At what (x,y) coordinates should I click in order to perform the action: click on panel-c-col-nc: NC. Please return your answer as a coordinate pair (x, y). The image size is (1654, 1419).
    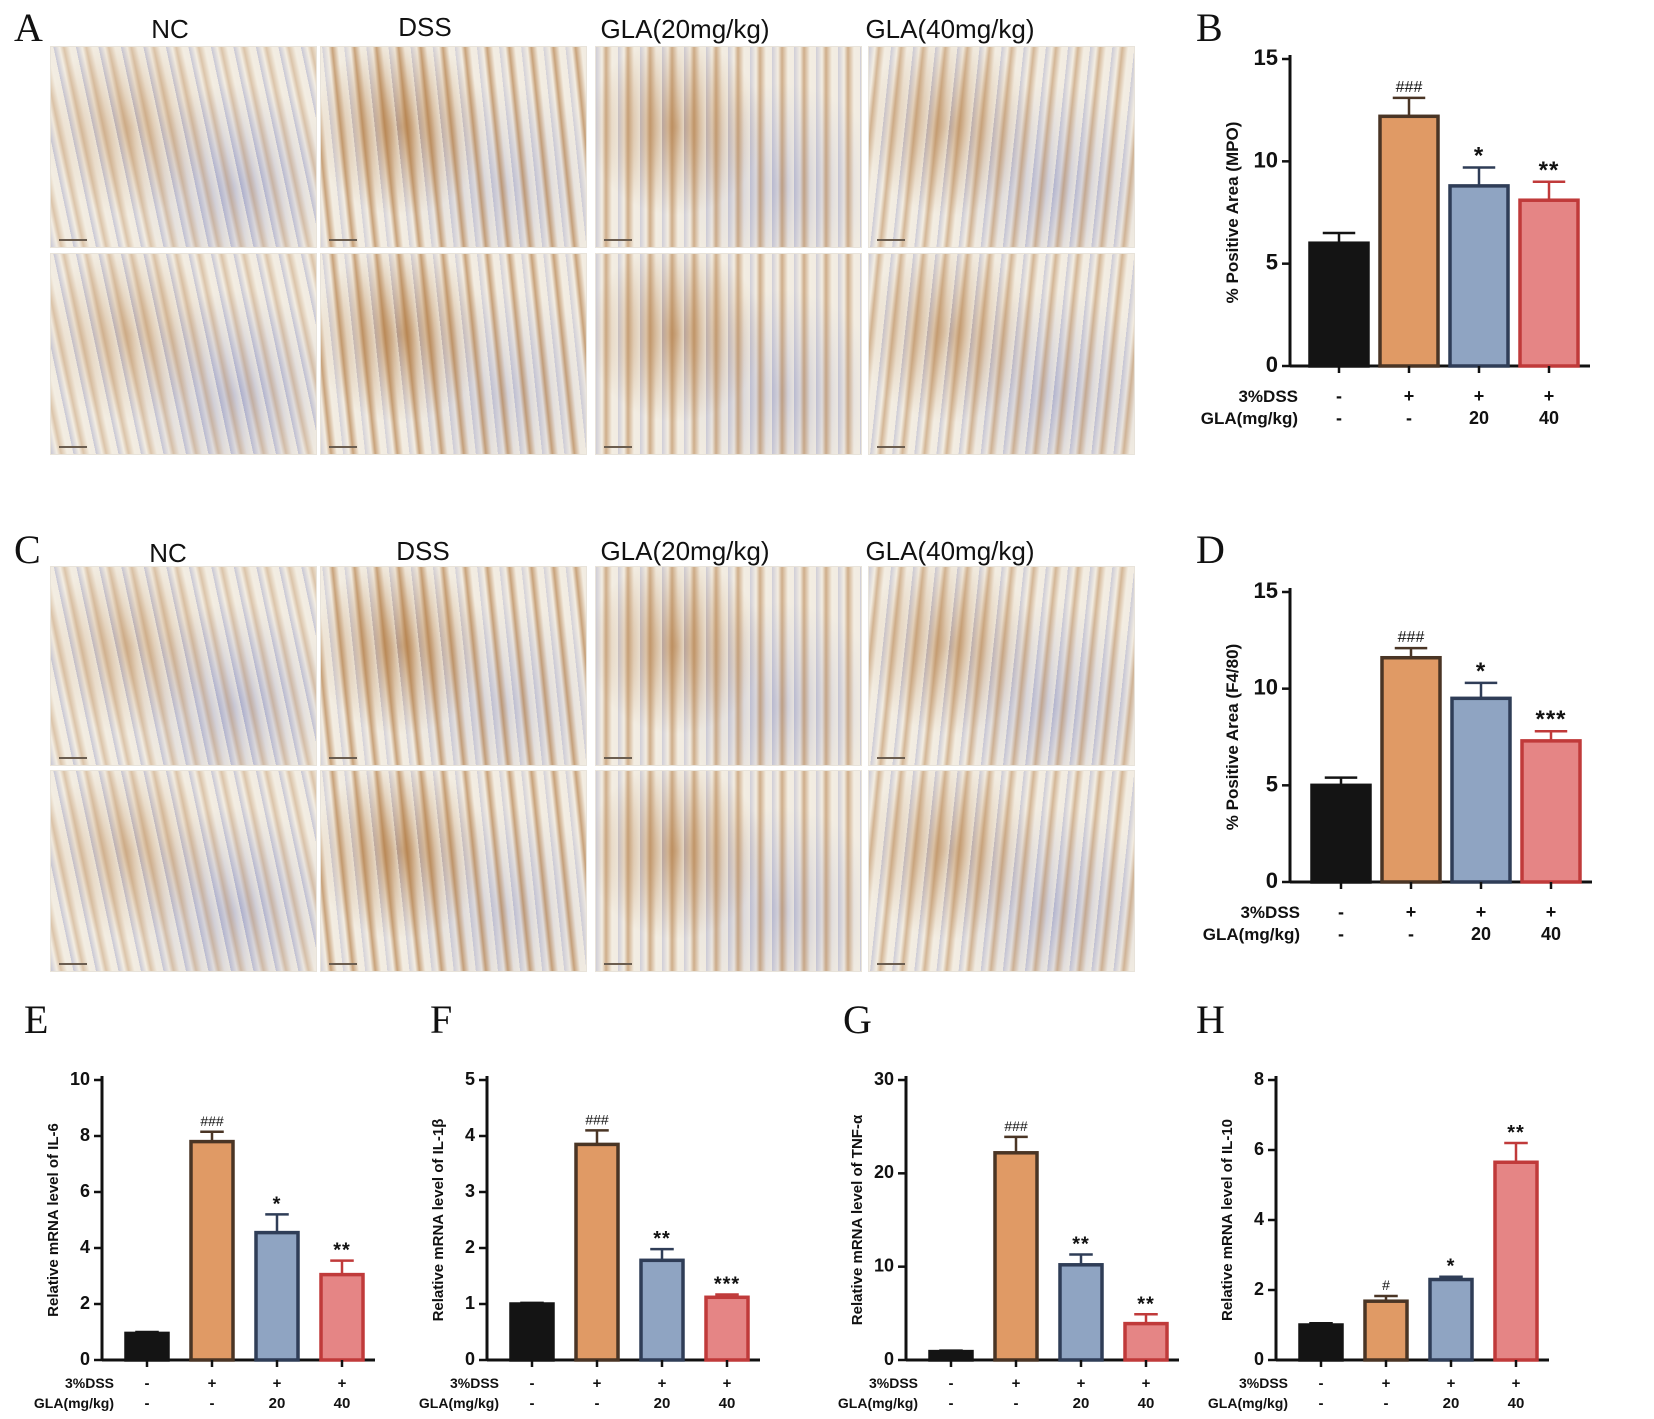
    Looking at the image, I should click on (168, 553).